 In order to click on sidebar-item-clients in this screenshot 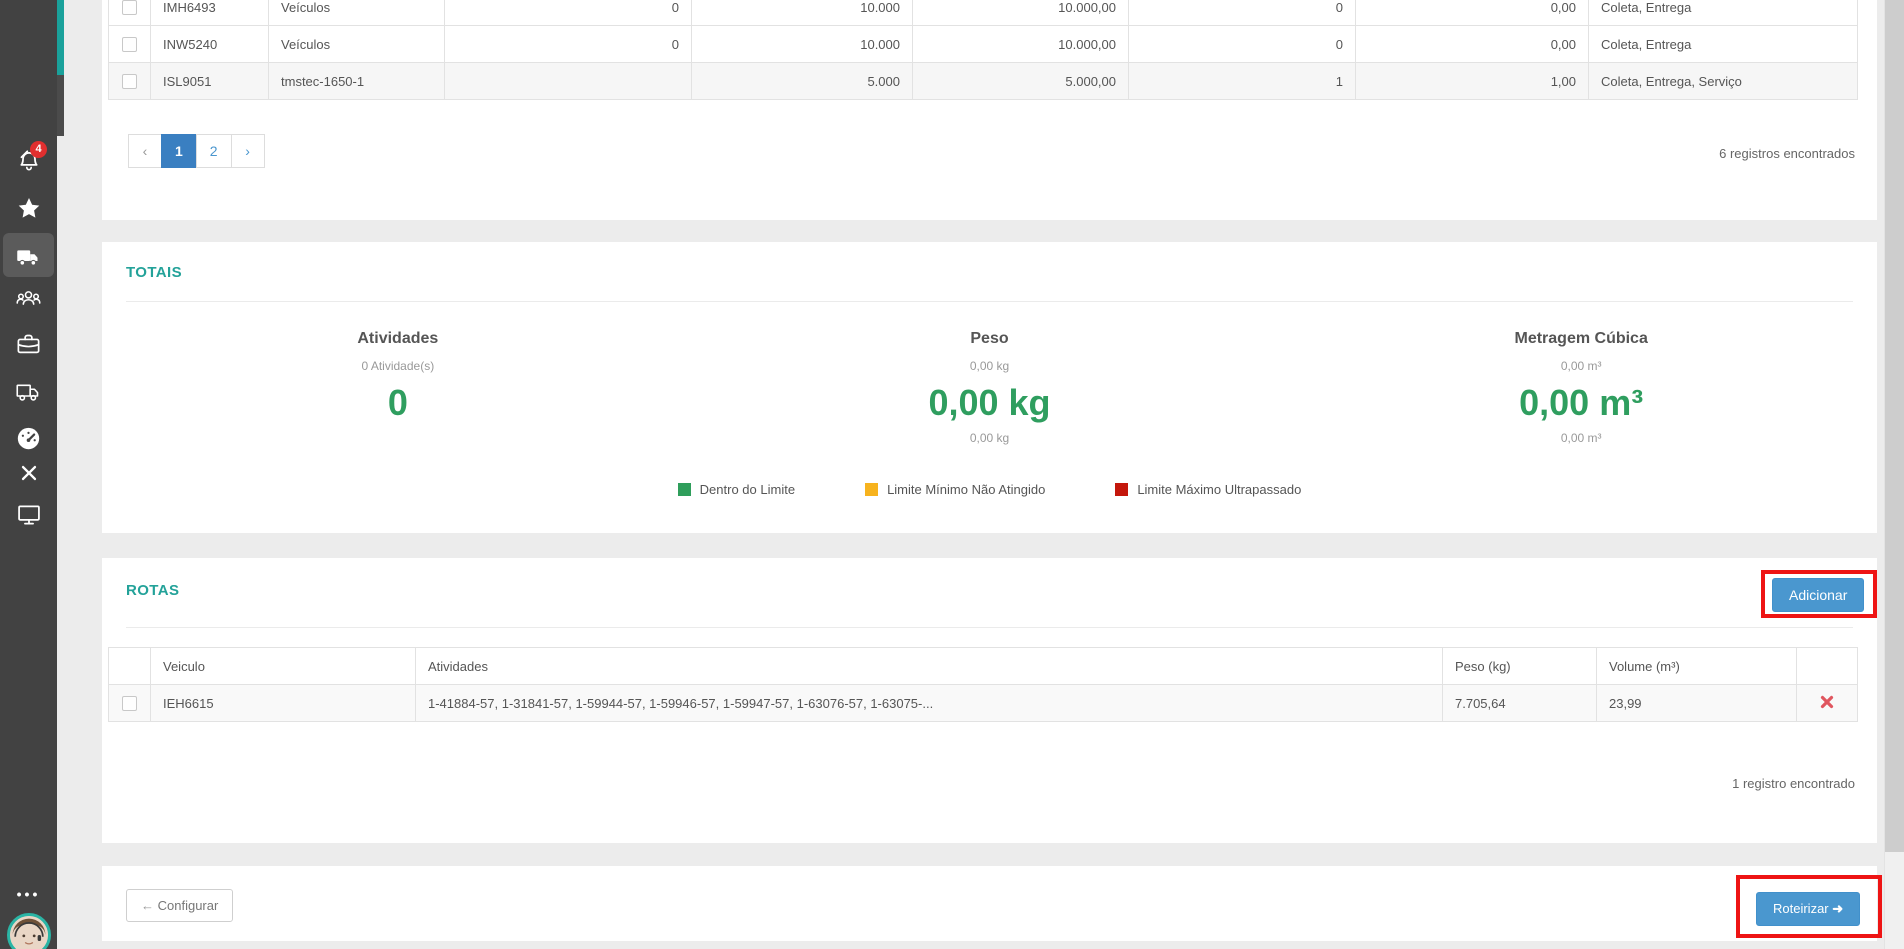, I will do `click(28, 301)`.